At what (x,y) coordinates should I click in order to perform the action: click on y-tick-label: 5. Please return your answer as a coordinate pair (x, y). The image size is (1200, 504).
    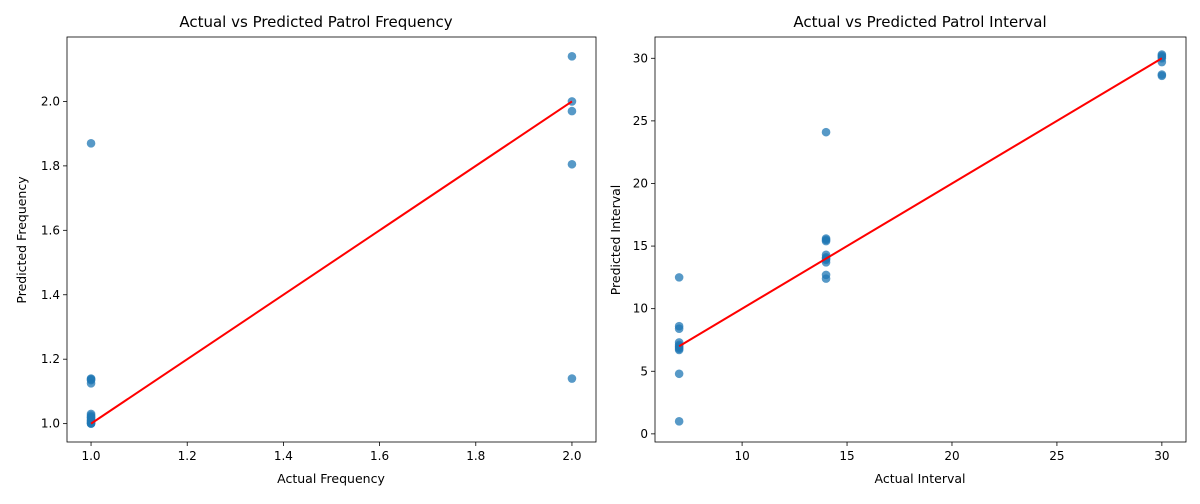
    Looking at the image, I should click on (644, 371).